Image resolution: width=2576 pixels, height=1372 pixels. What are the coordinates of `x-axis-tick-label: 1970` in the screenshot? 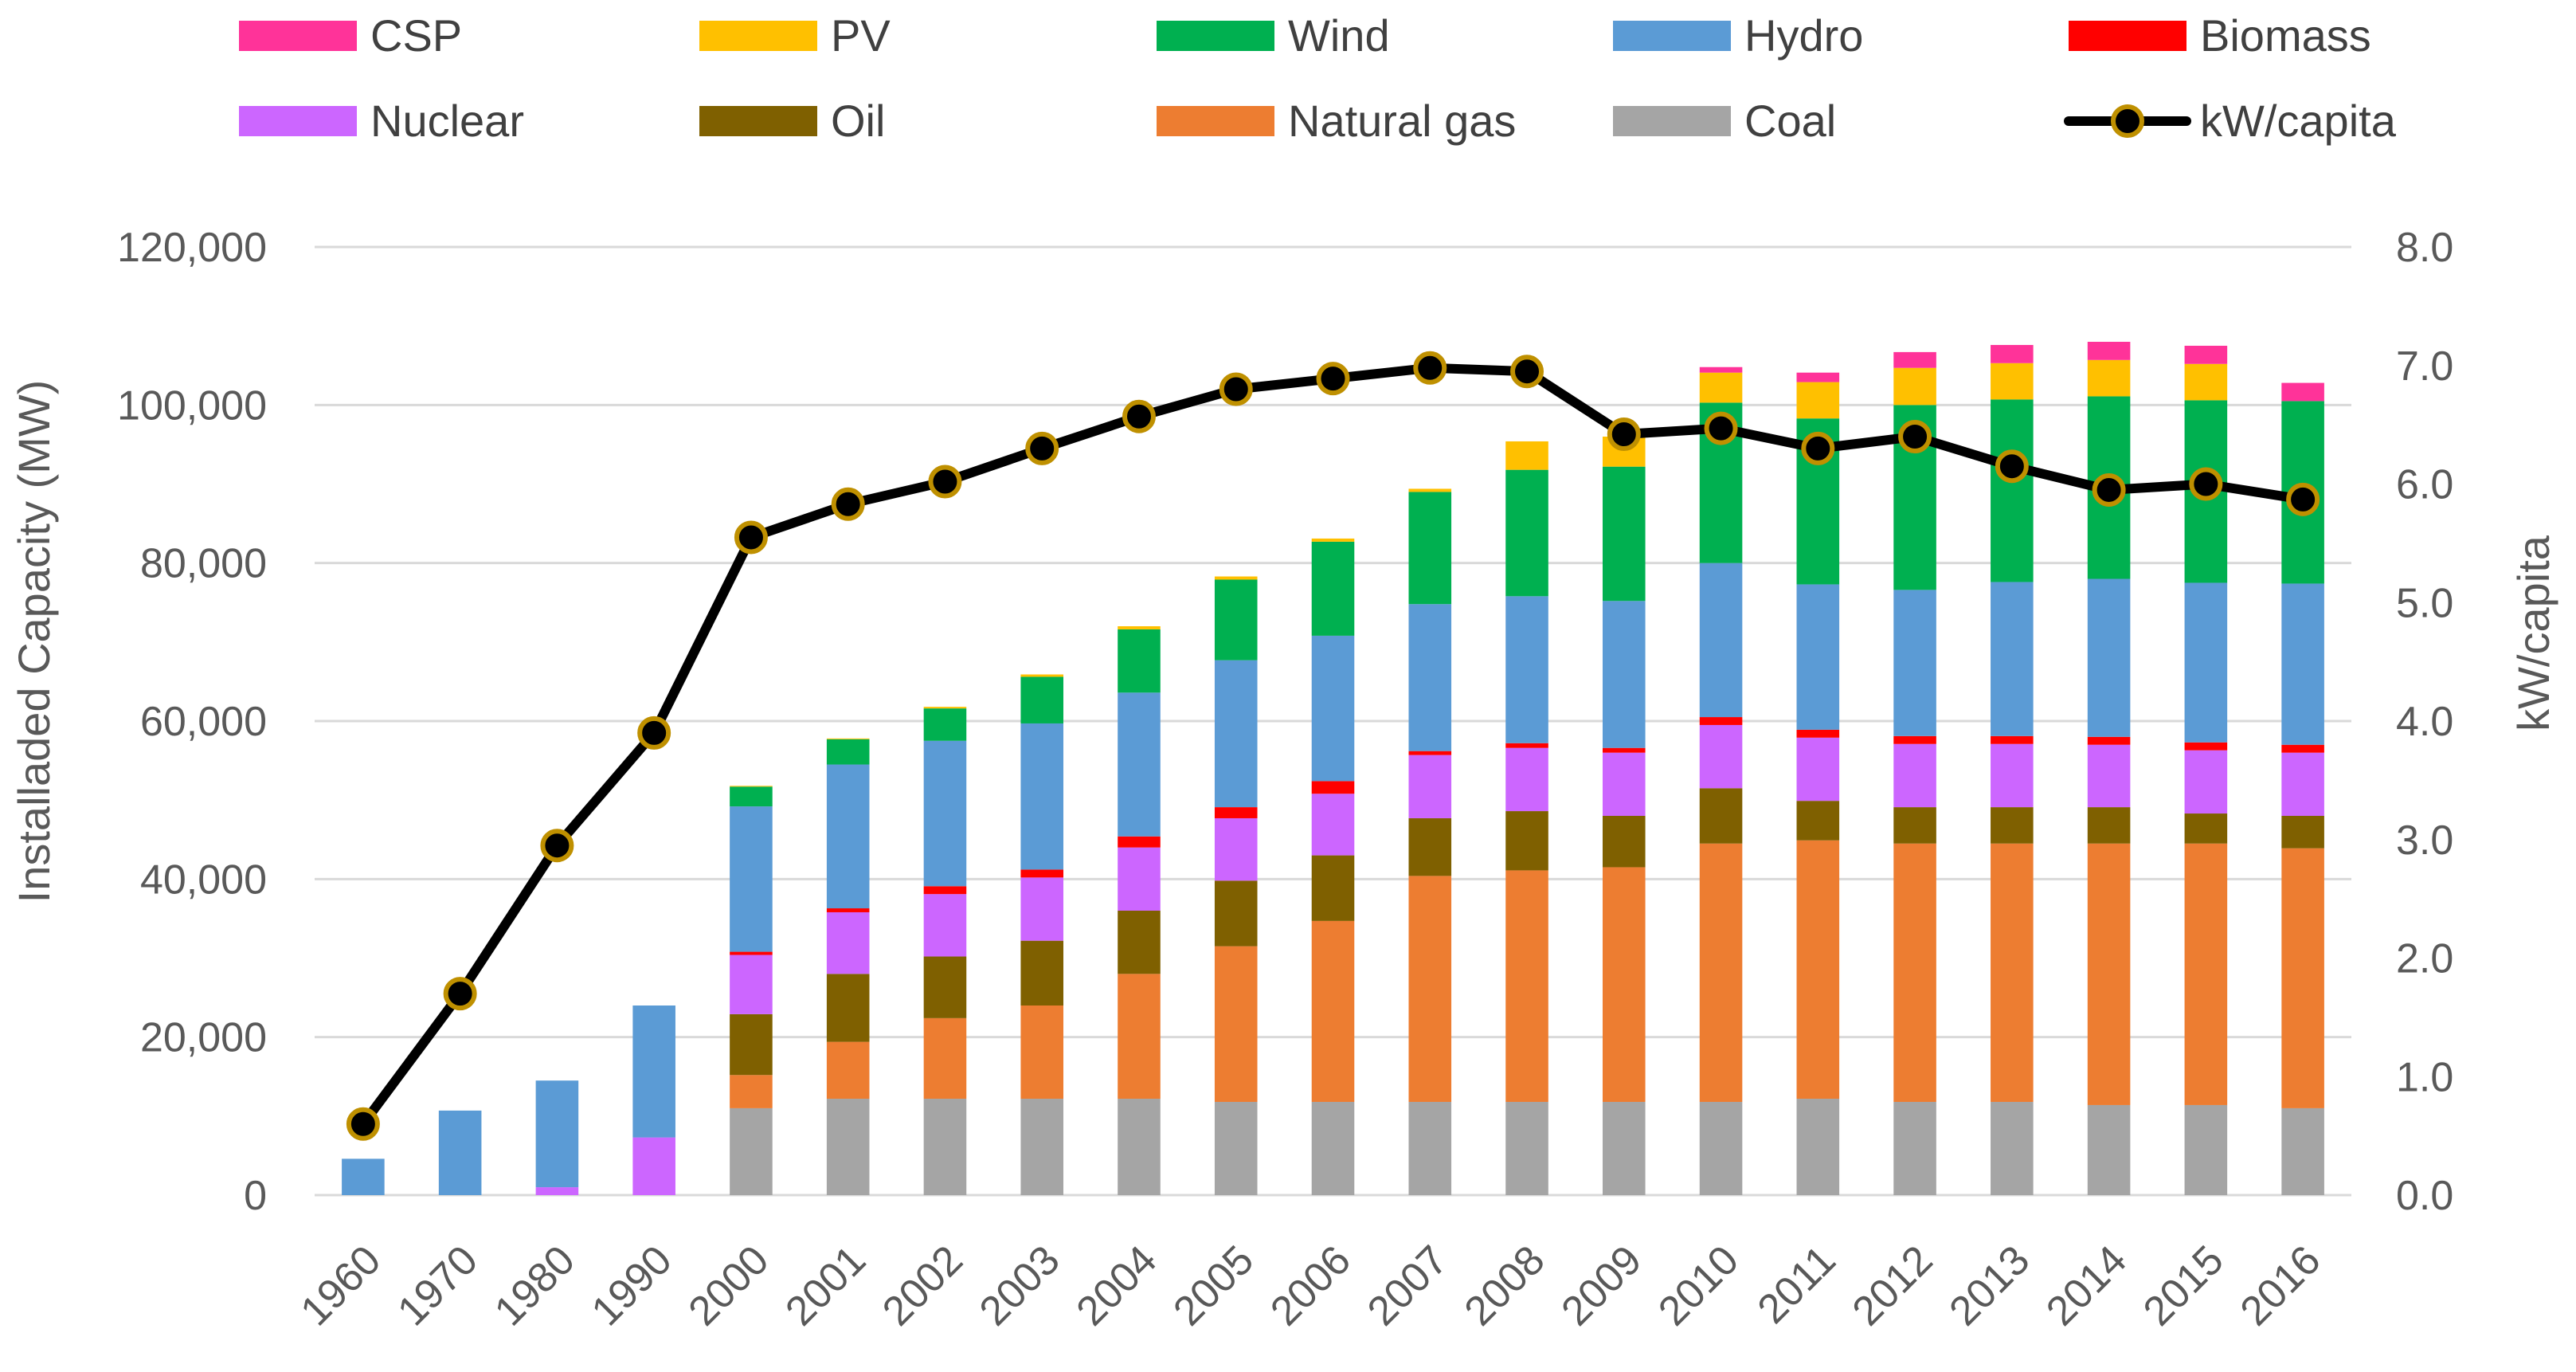 It's located at (438, 1286).